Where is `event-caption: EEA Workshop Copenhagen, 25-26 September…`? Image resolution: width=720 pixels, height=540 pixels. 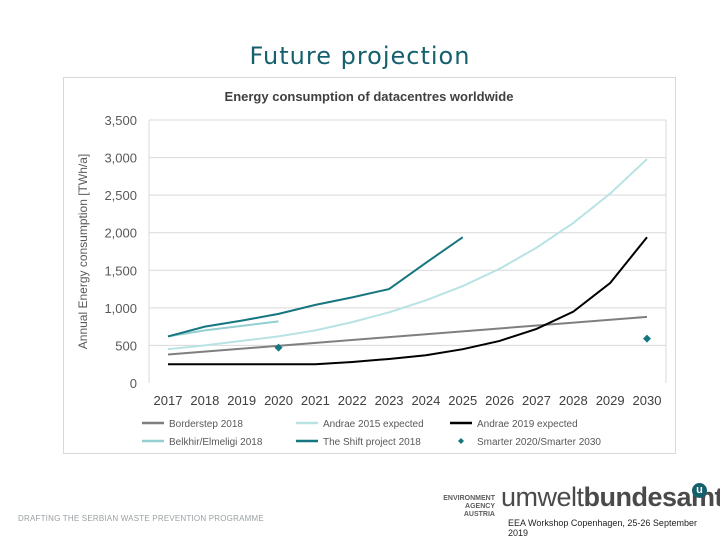 event-caption: EEA Workshop Copenhagen, 25-26 September… is located at coordinates (602, 528).